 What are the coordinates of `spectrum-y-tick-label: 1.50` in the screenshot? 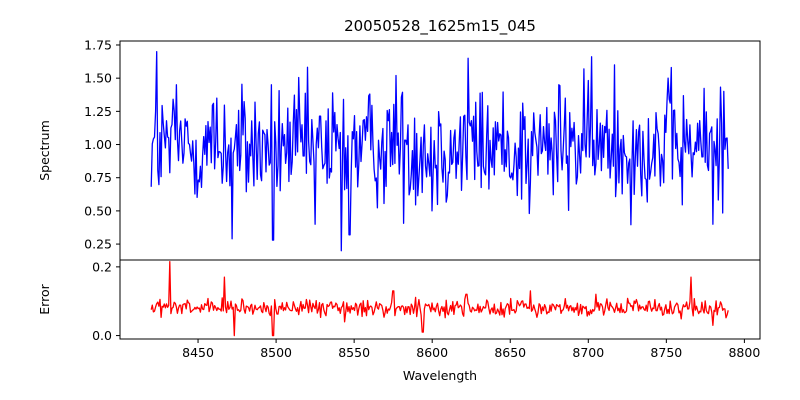 It's located at (98, 78).